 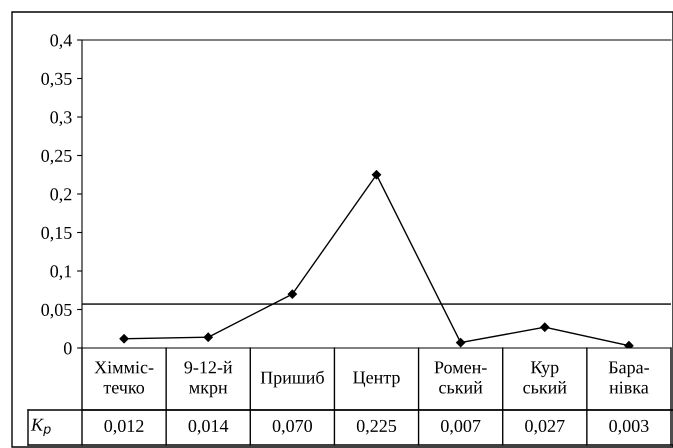 What do you see at coordinates (545, 377) in the screenshot?
I see `x-tick-label: Кур ський` at bounding box center [545, 377].